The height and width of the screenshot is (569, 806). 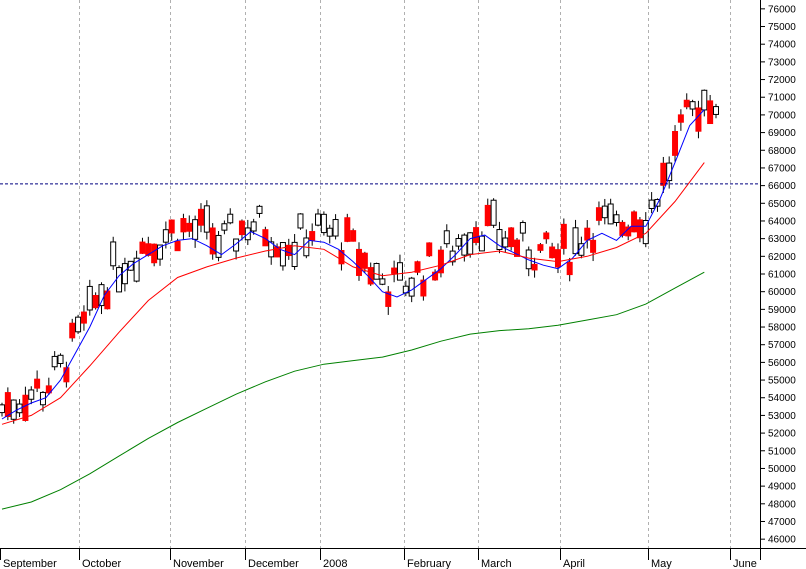 What do you see at coordinates (782, 45) in the screenshot?
I see `y-tick-label: 74000` at bounding box center [782, 45].